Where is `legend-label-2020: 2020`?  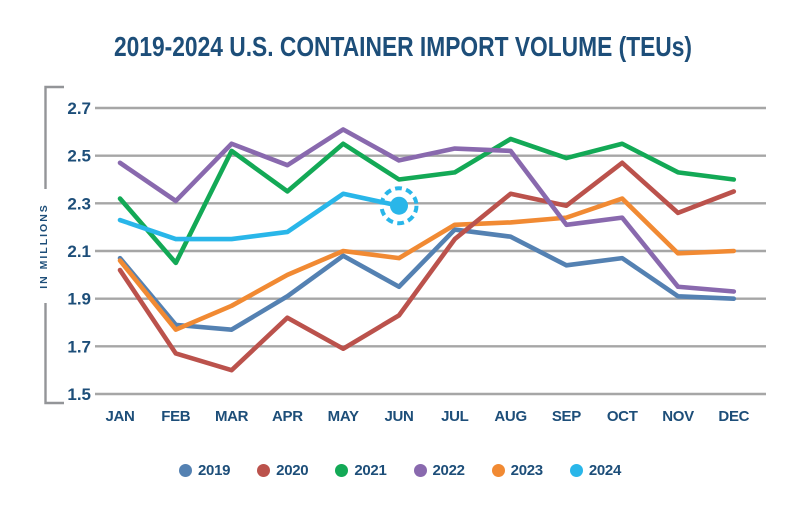
legend-label-2020: 2020 is located at coordinates (292, 470).